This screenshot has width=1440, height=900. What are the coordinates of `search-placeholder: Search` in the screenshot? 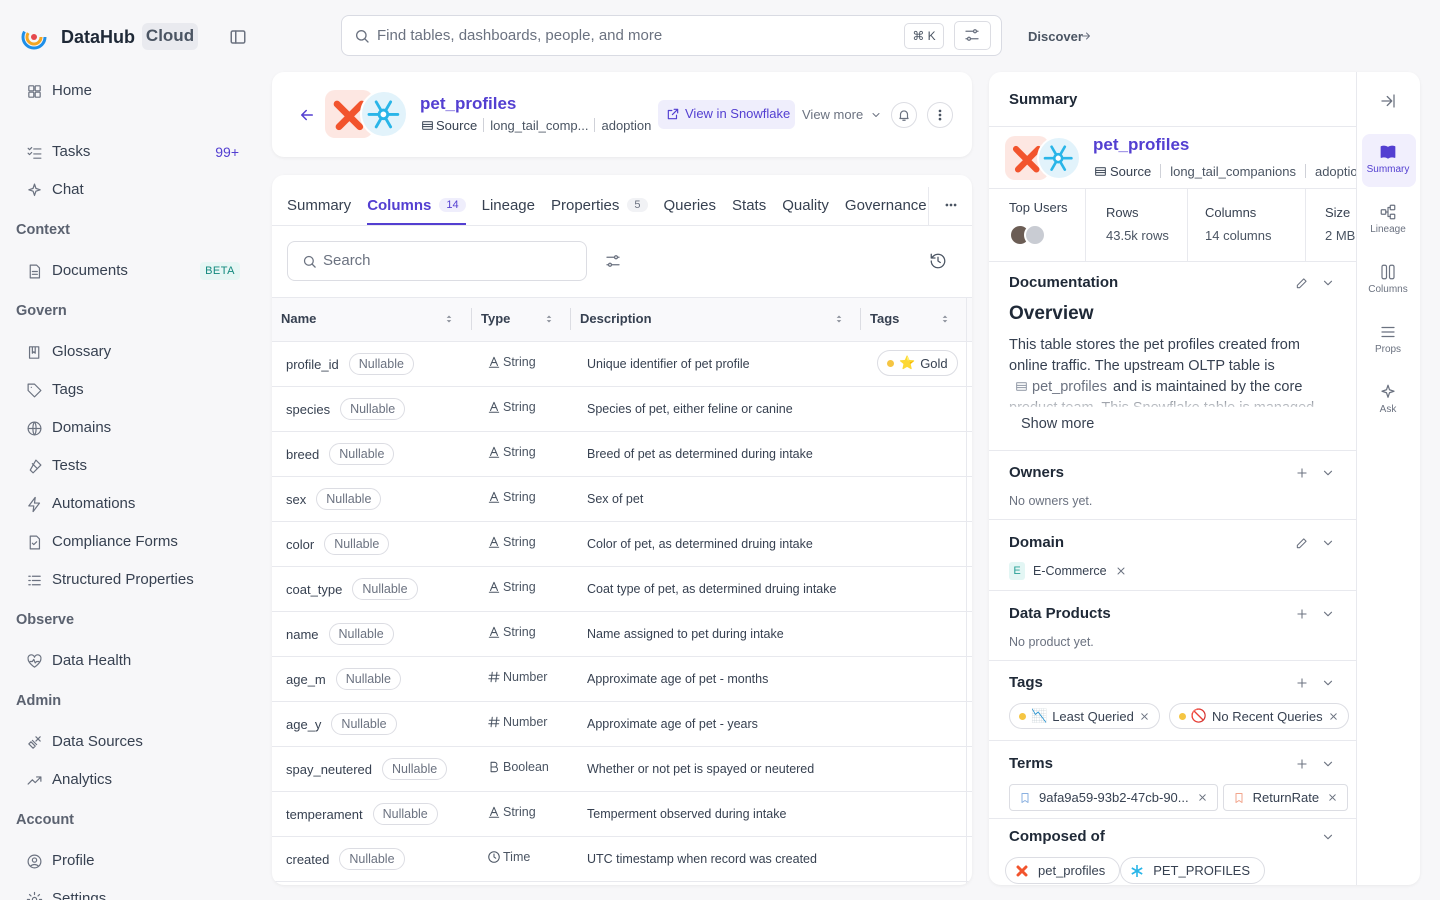 It's located at (347, 260).